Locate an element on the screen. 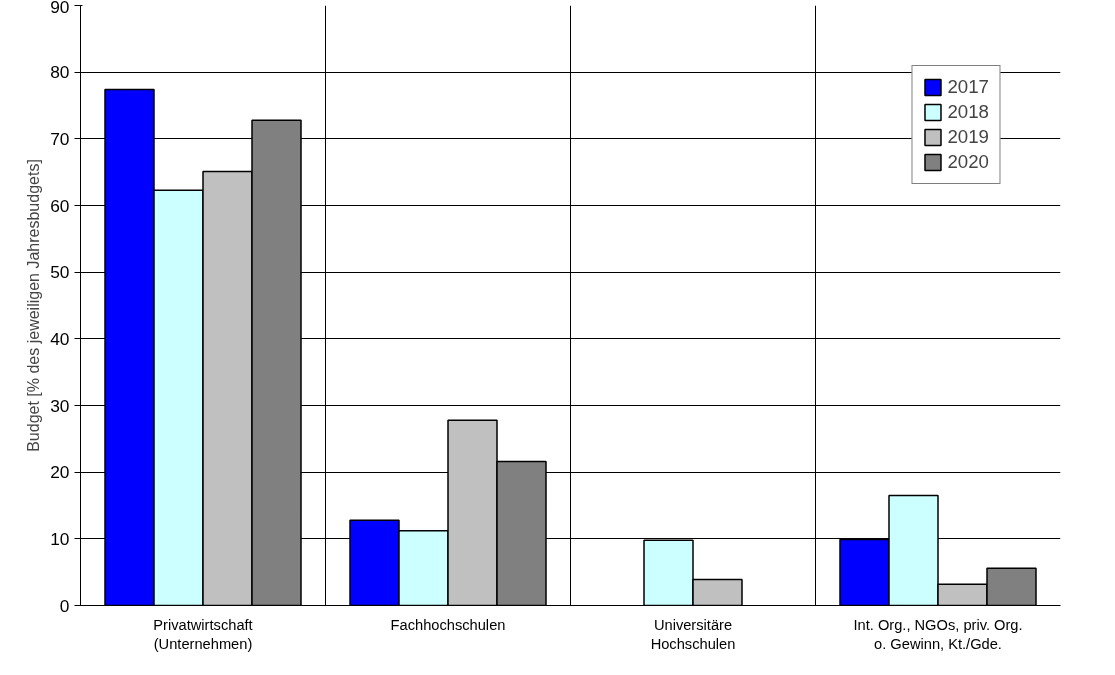 The height and width of the screenshot is (675, 1115). y-tick-label: 90 is located at coordinates (60, 8).